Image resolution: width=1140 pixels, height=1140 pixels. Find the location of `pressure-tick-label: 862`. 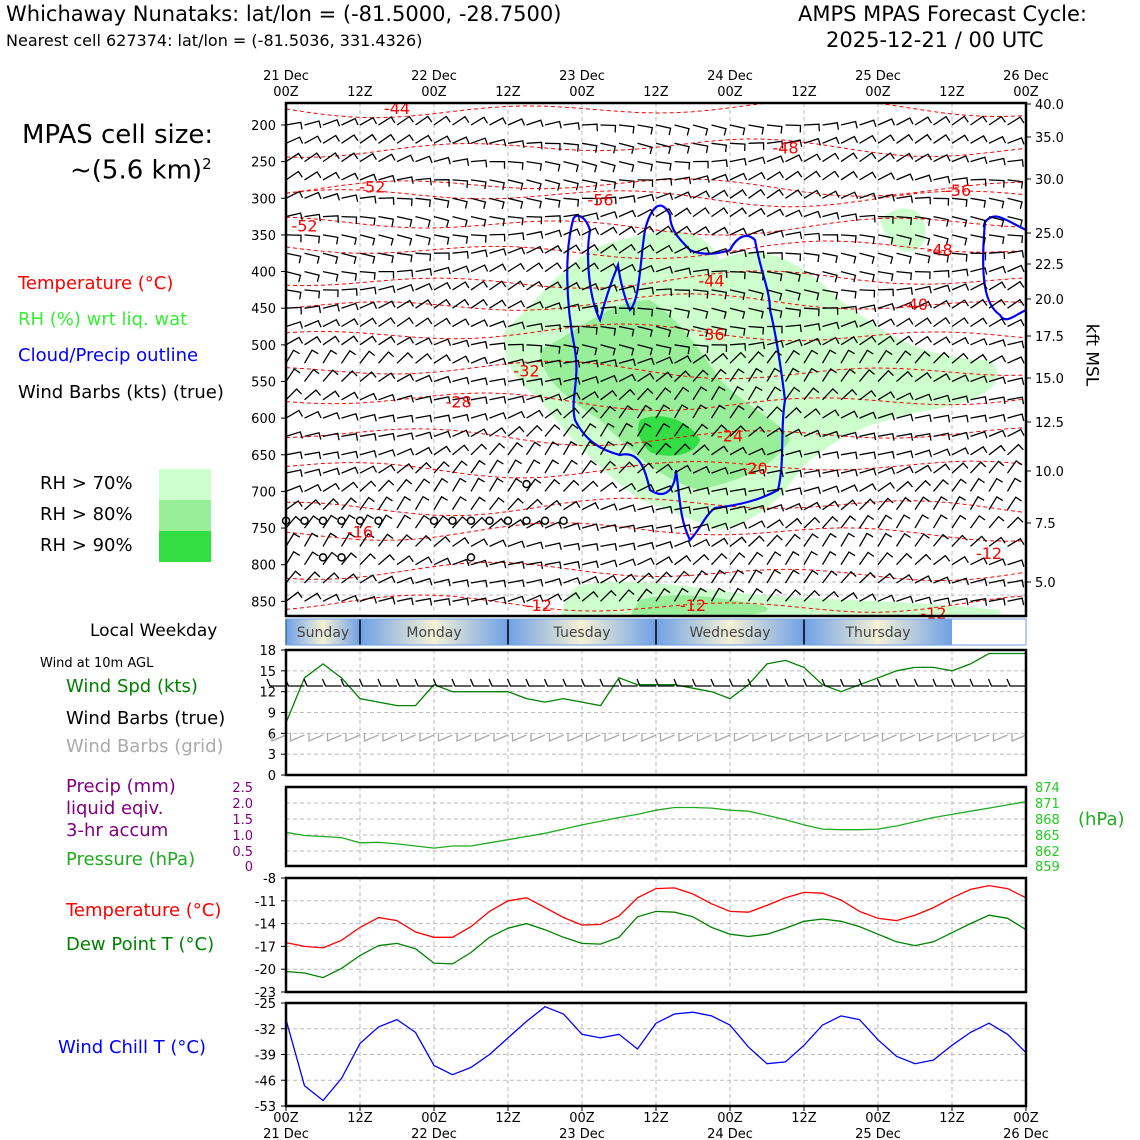

pressure-tick-label: 862 is located at coordinates (1047, 852).